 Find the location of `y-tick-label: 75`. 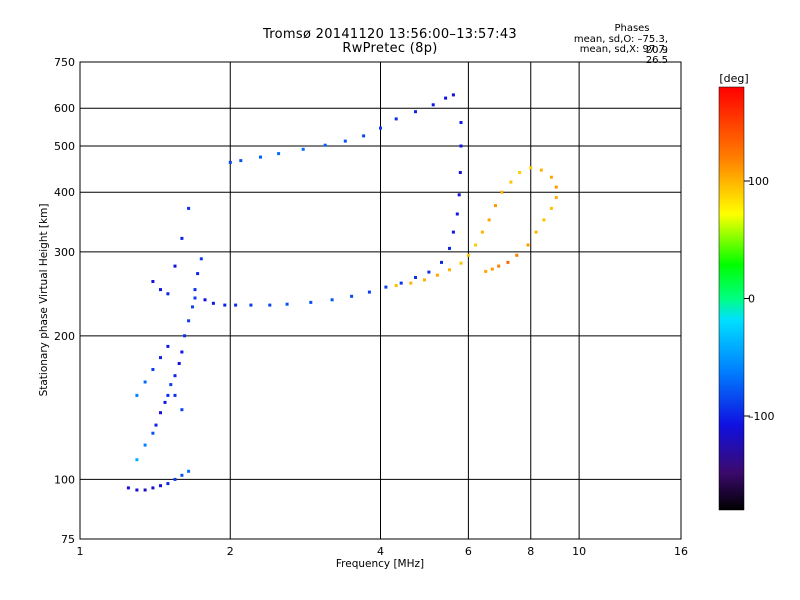

y-tick-label: 75 is located at coordinates (68, 539).